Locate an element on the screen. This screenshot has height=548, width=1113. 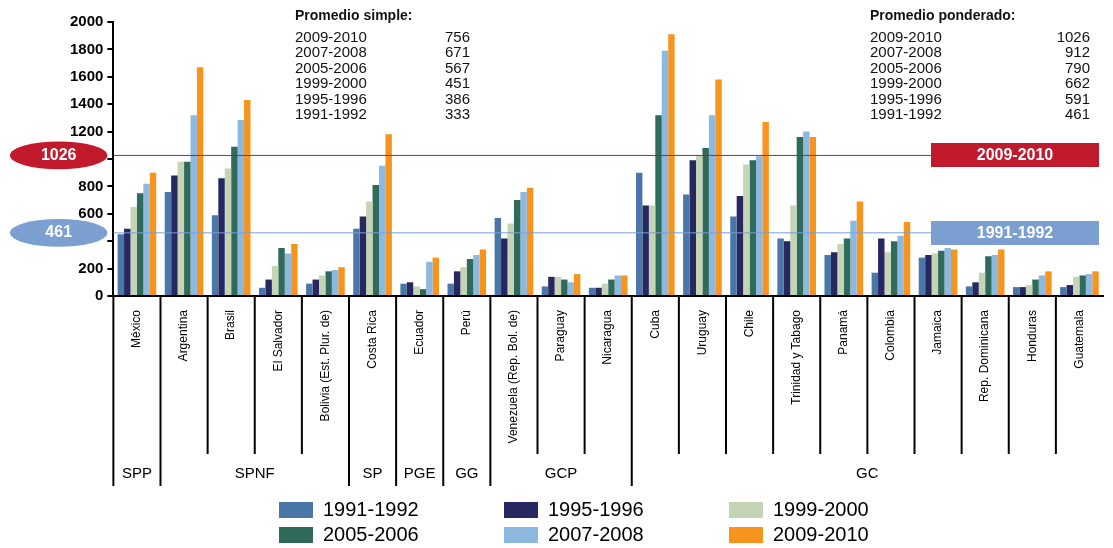
x-tick-label: Argentina is located at coordinates (183, 335).